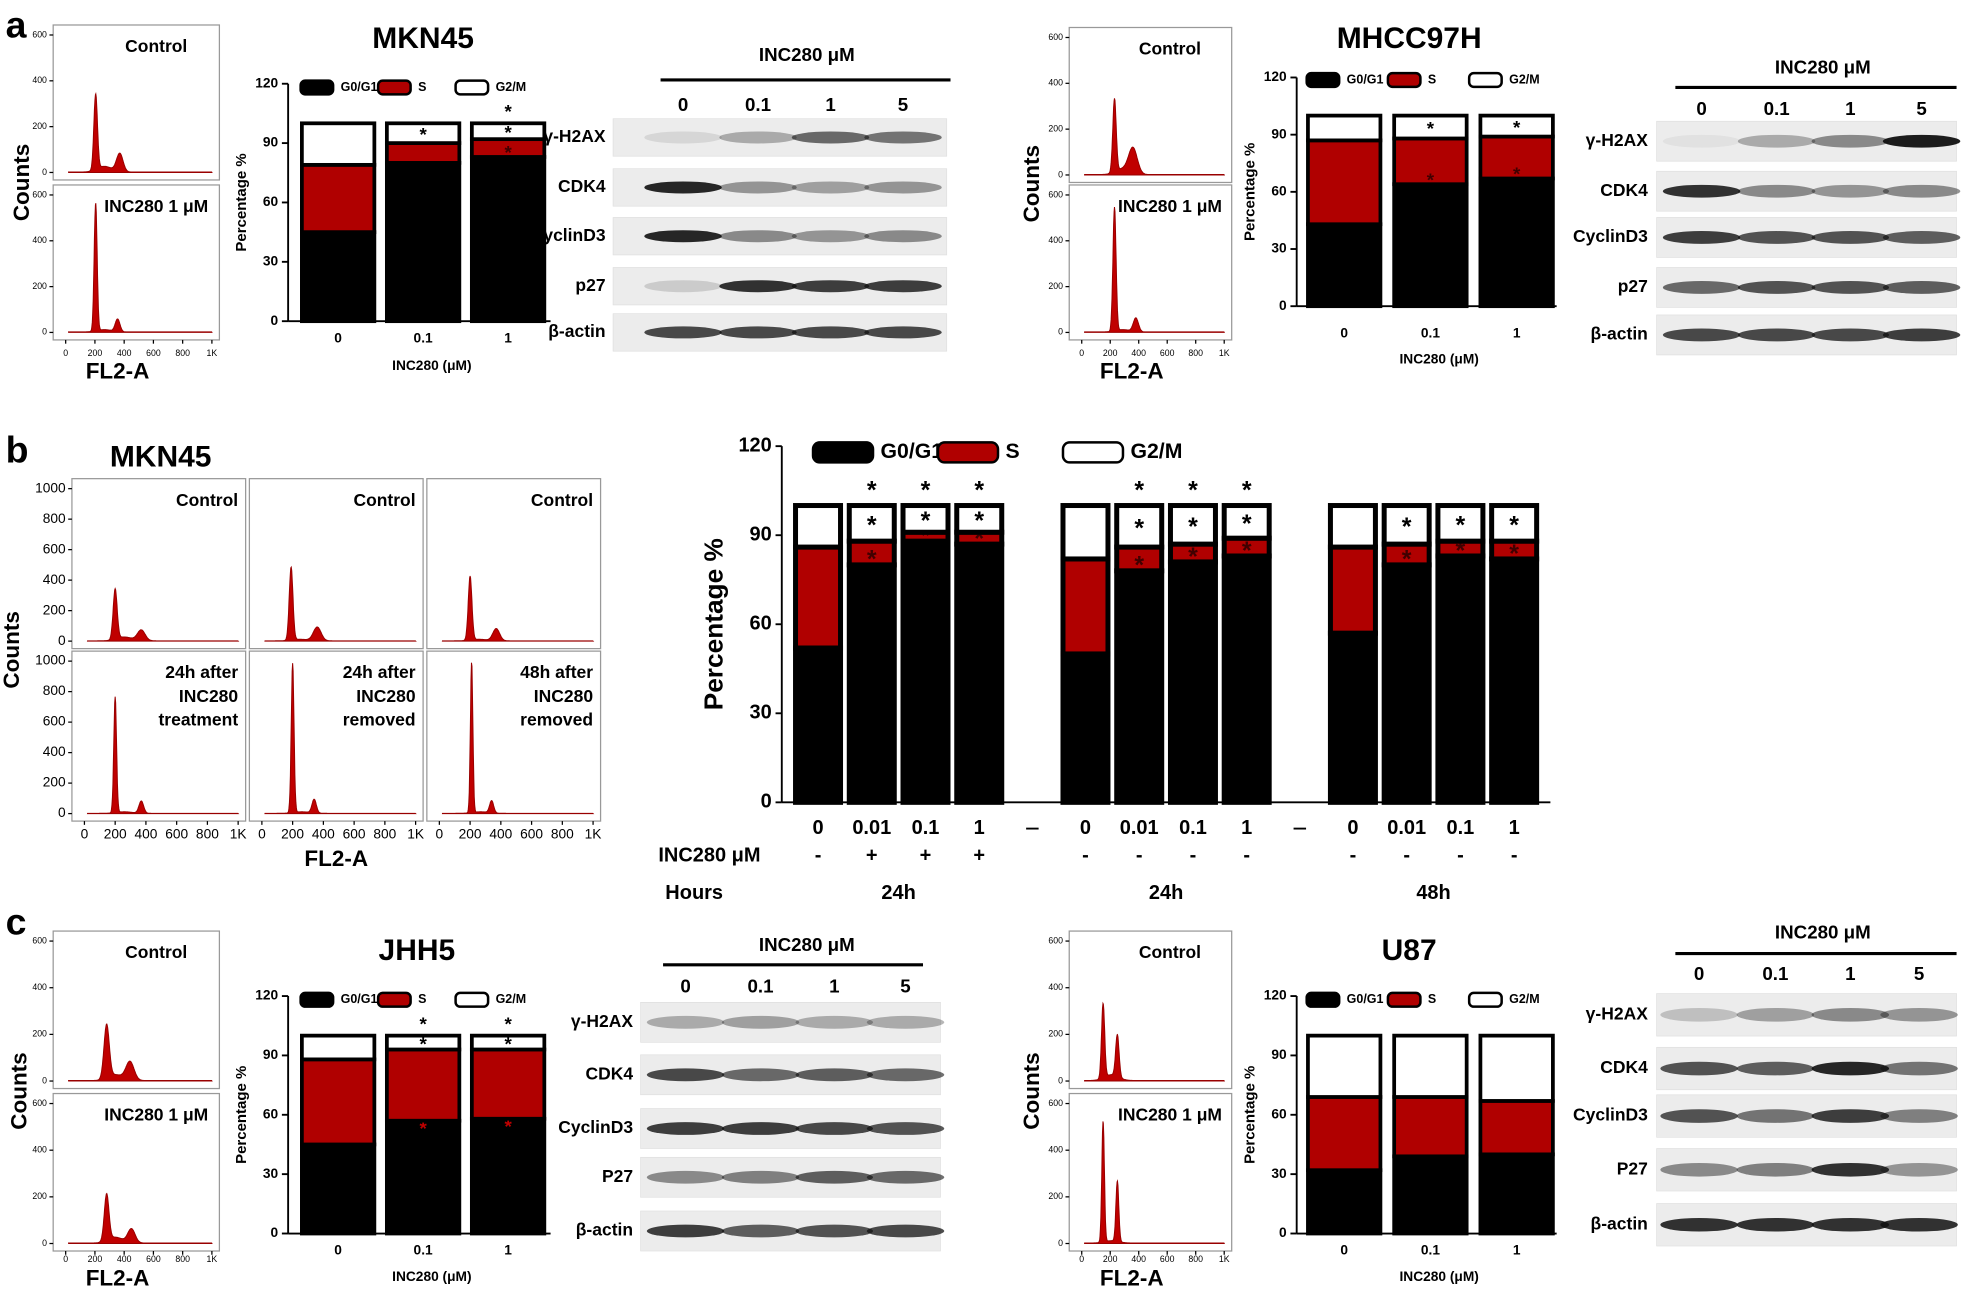 This screenshot has width=1961, height=1291. I want to click on blot-row-label: β-actin, so click(1619, 1223).